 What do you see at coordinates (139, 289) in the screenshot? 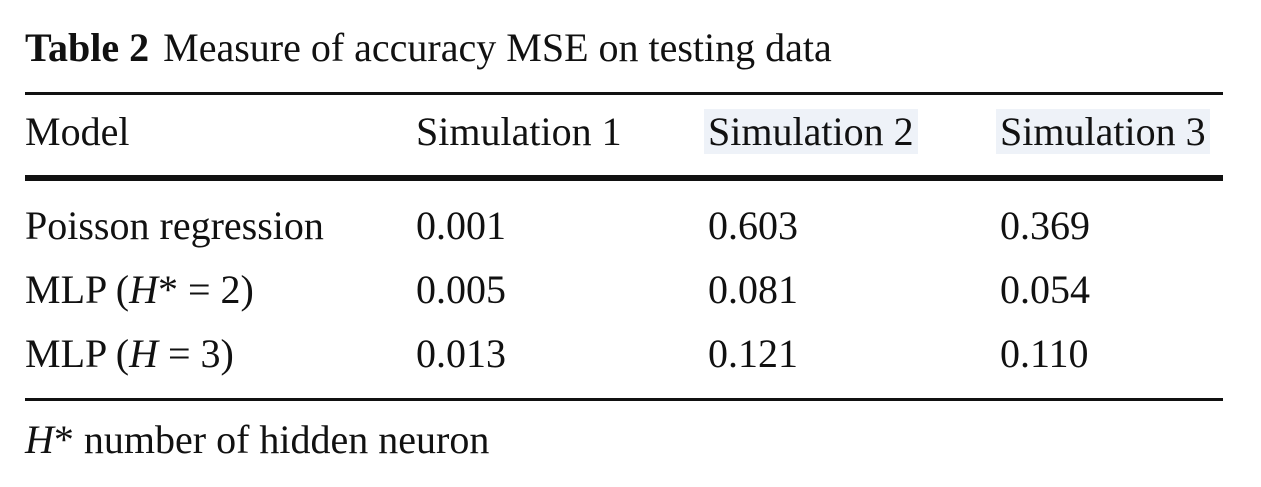
I see `table-row-model: MLP (H* = 2)` at bounding box center [139, 289].